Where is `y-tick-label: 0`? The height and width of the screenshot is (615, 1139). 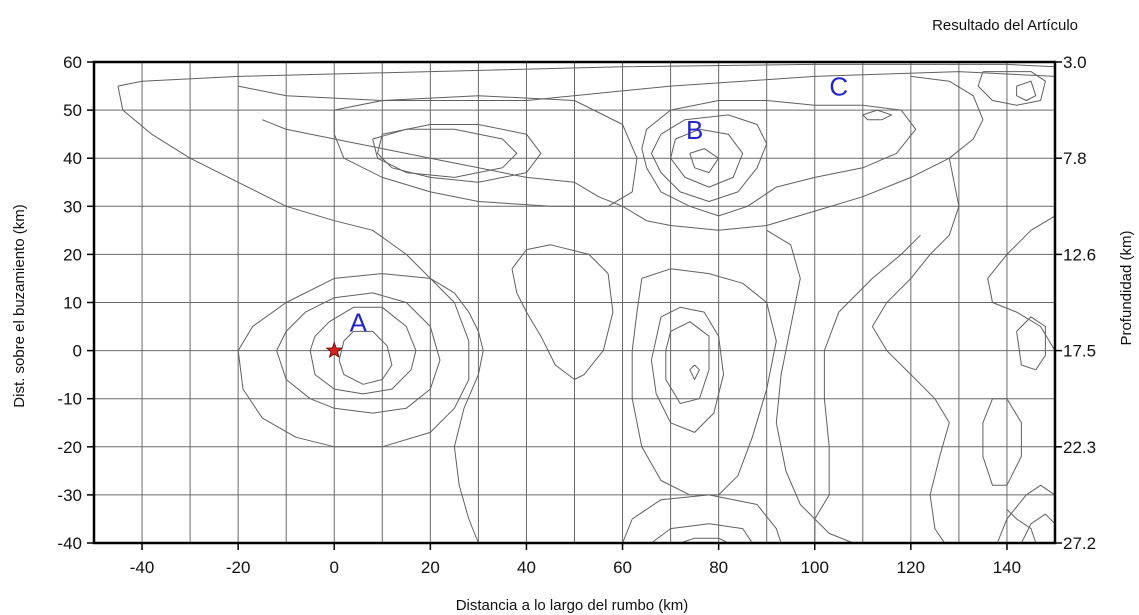 y-tick-label: 0 is located at coordinates (77, 351).